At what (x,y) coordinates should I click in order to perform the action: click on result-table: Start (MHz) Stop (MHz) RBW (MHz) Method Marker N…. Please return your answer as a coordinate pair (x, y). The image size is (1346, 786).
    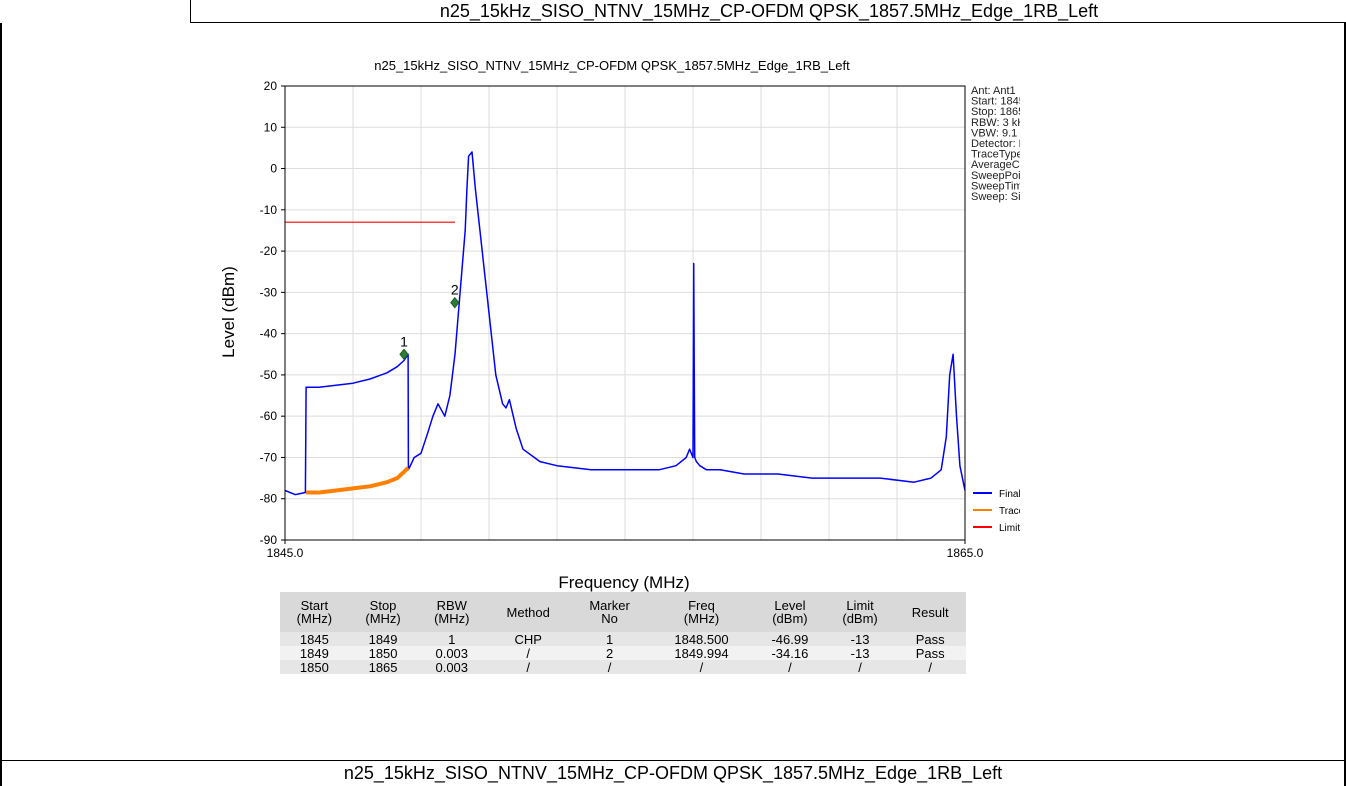
    Looking at the image, I should click on (623, 633).